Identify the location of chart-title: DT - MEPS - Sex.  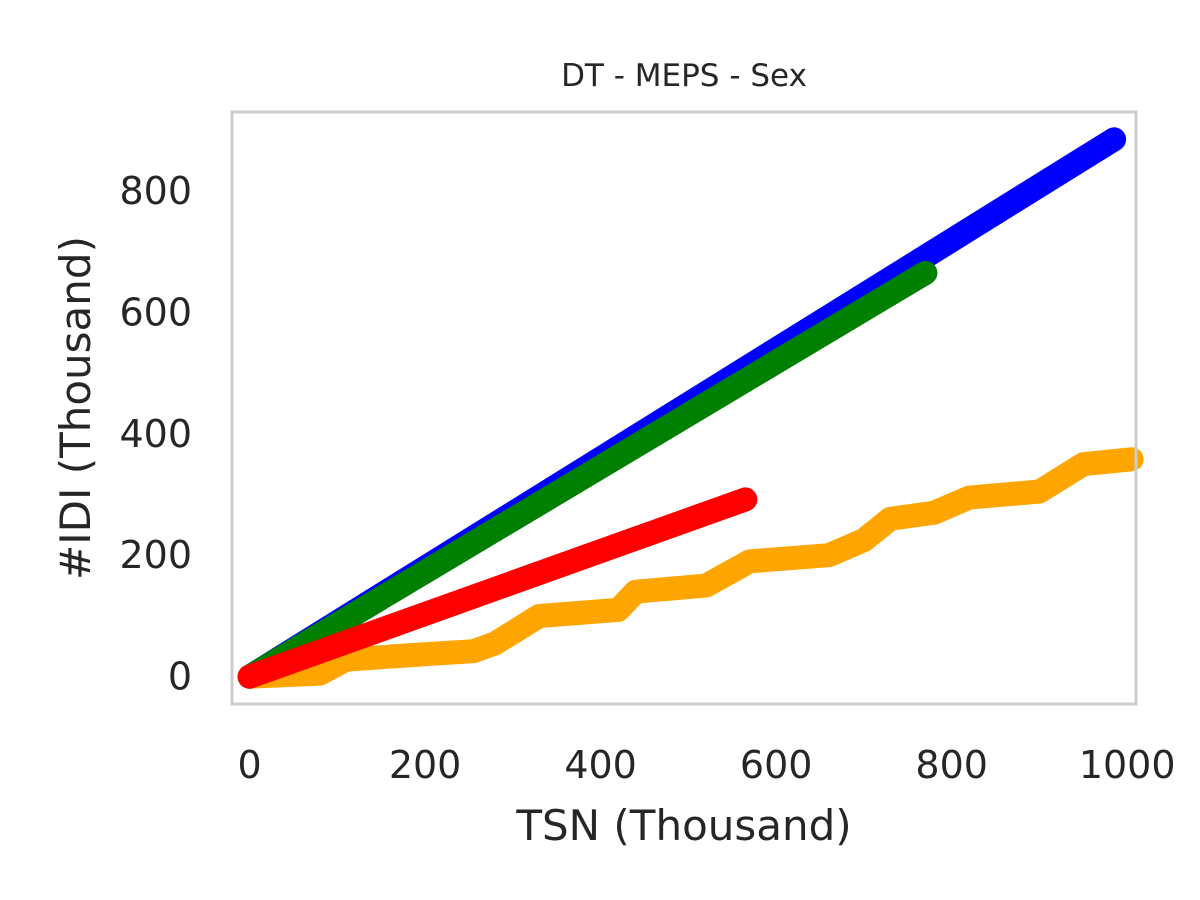
(684, 76).